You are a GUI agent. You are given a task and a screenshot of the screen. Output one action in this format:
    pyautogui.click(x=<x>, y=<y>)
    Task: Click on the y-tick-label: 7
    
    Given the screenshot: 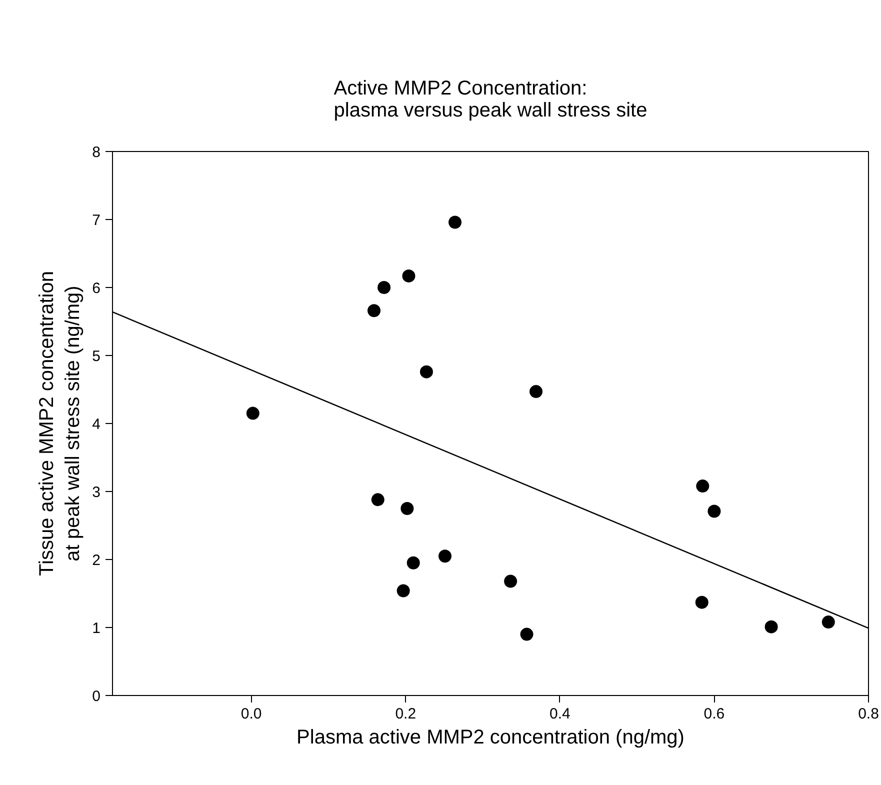 What is the action you would take?
    pyautogui.click(x=96, y=220)
    